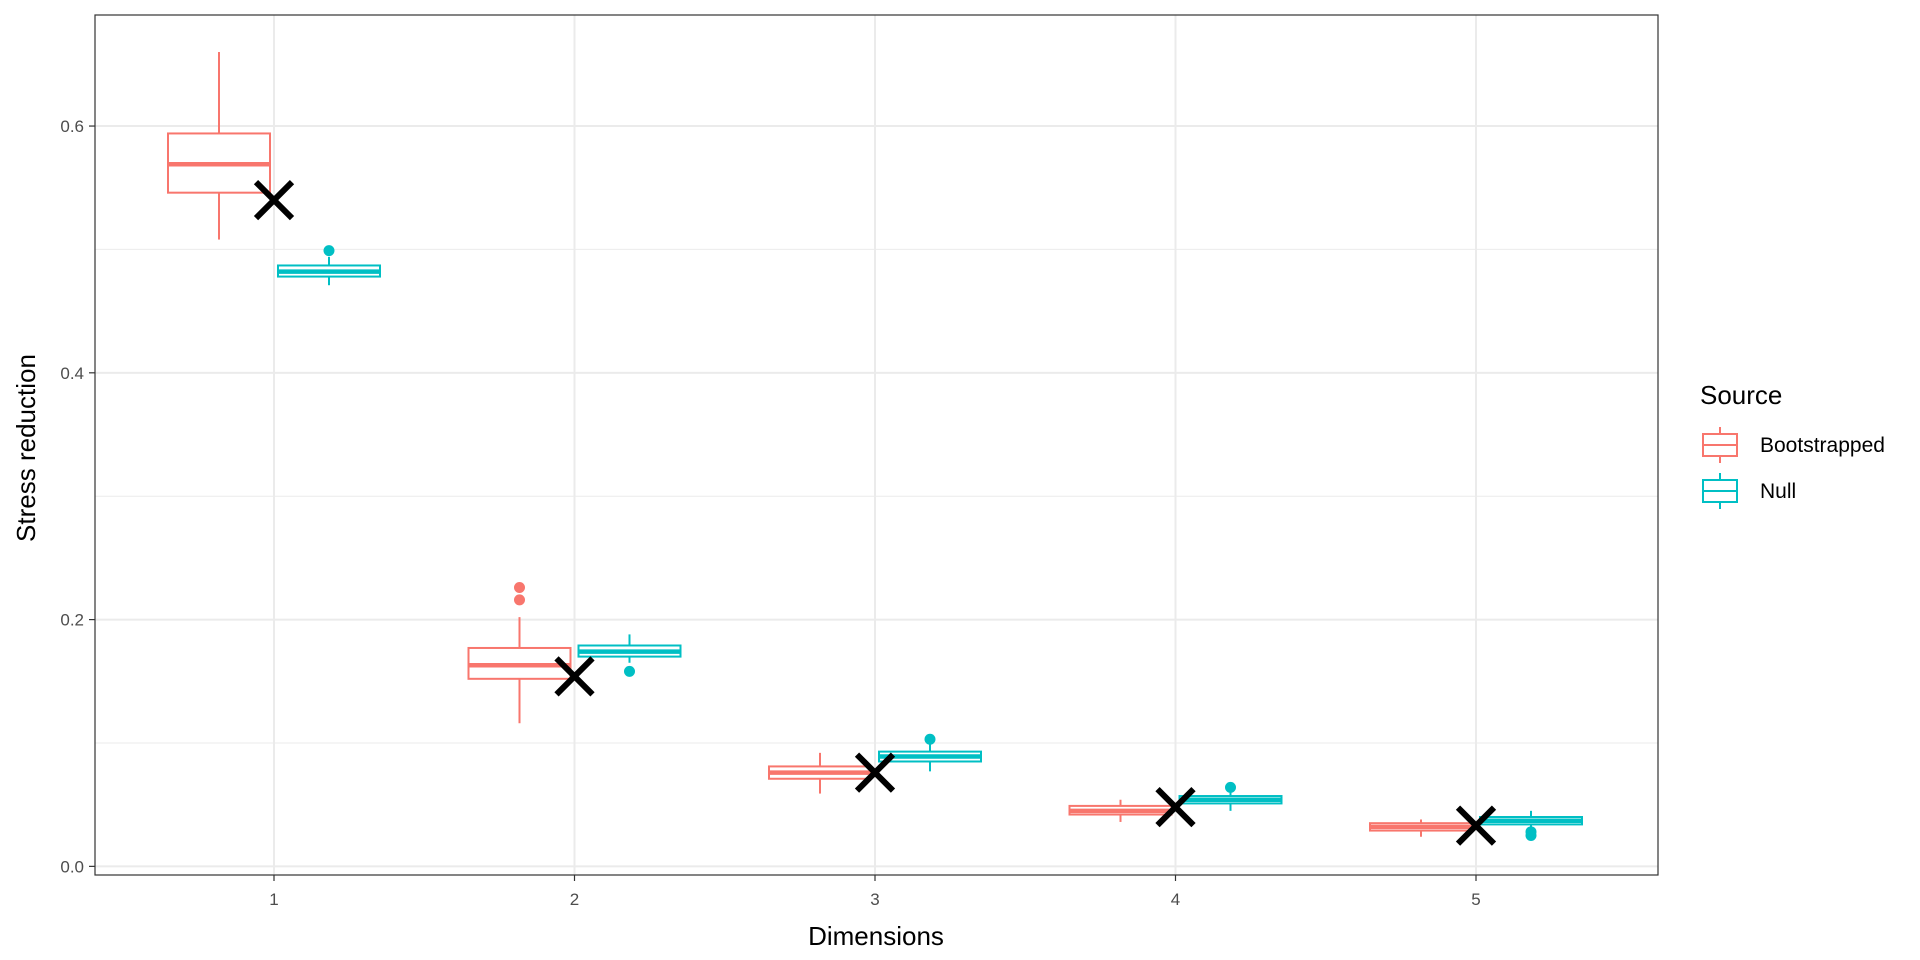 The image size is (1920, 960). Describe the element at coordinates (273, 899) in the screenshot. I see `x-tick-label: 1` at that location.